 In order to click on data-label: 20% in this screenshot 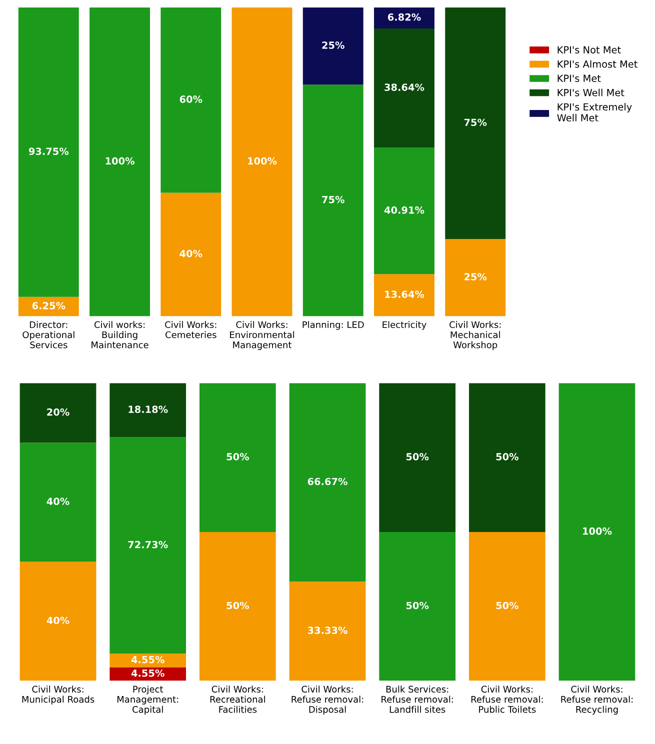, I will do `click(58, 412)`.